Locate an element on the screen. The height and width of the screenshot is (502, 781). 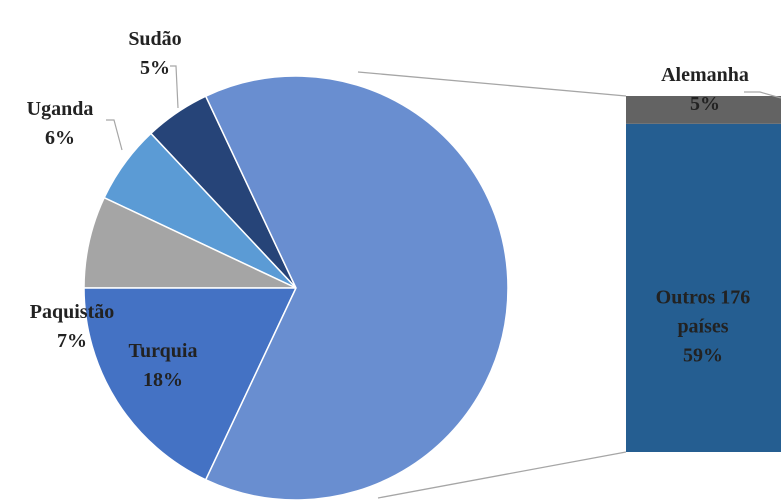
label-text: Paquistão is located at coordinates (72, 312).